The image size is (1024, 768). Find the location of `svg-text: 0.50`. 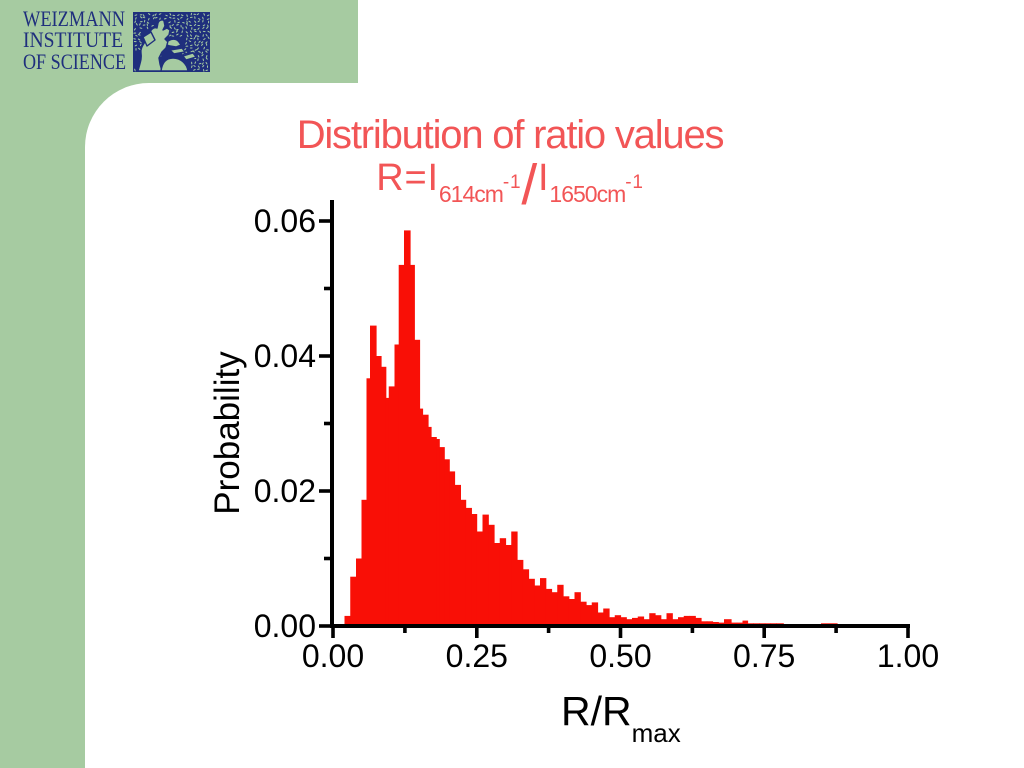

svg-text: 0.50 is located at coordinates (620, 656).